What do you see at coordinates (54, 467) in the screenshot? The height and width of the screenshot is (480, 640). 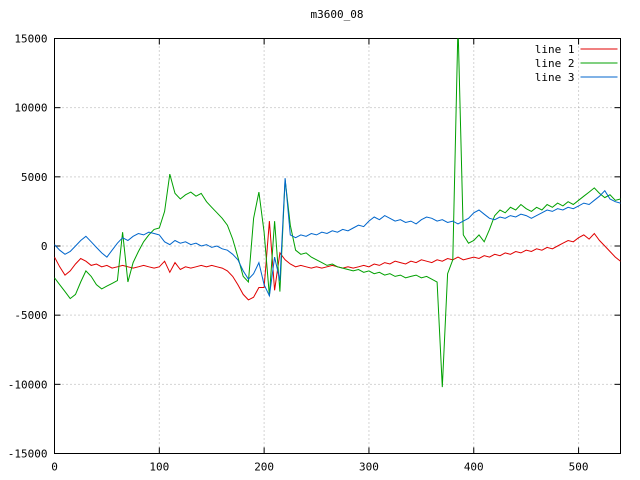 I see `x-tick-label: 0` at bounding box center [54, 467].